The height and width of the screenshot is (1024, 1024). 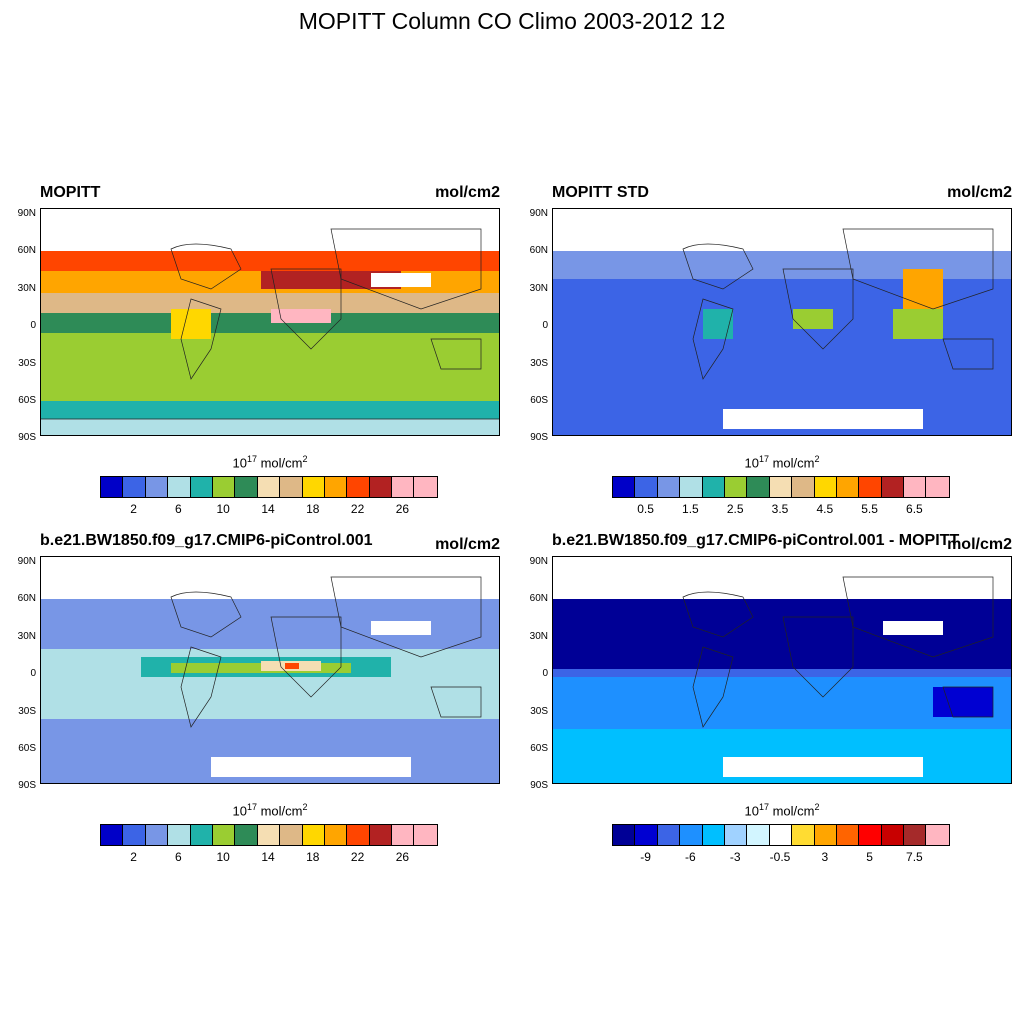 I want to click on colorbar-label: 3, so click(x=825, y=857).